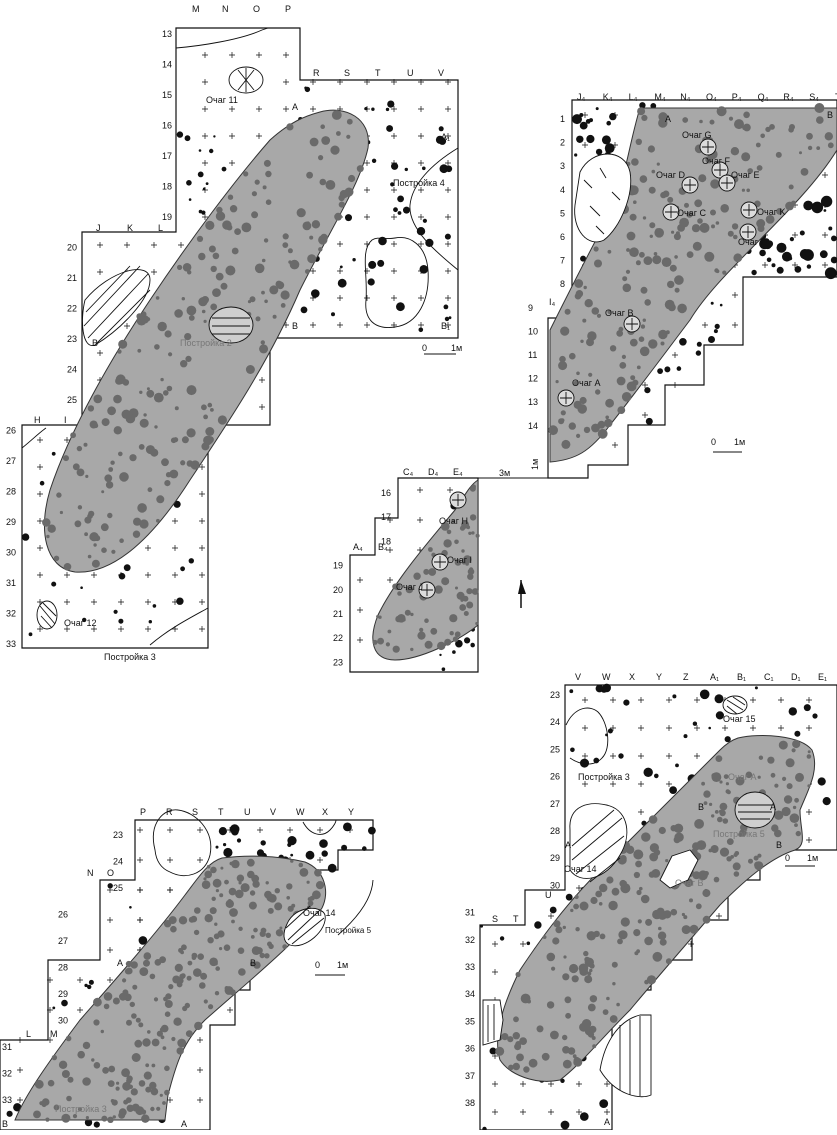 The height and width of the screenshot is (1135, 837). Describe the element at coordinates (319, 913) in the screenshot. I see `hearth-14-label: Очаг 14` at that location.